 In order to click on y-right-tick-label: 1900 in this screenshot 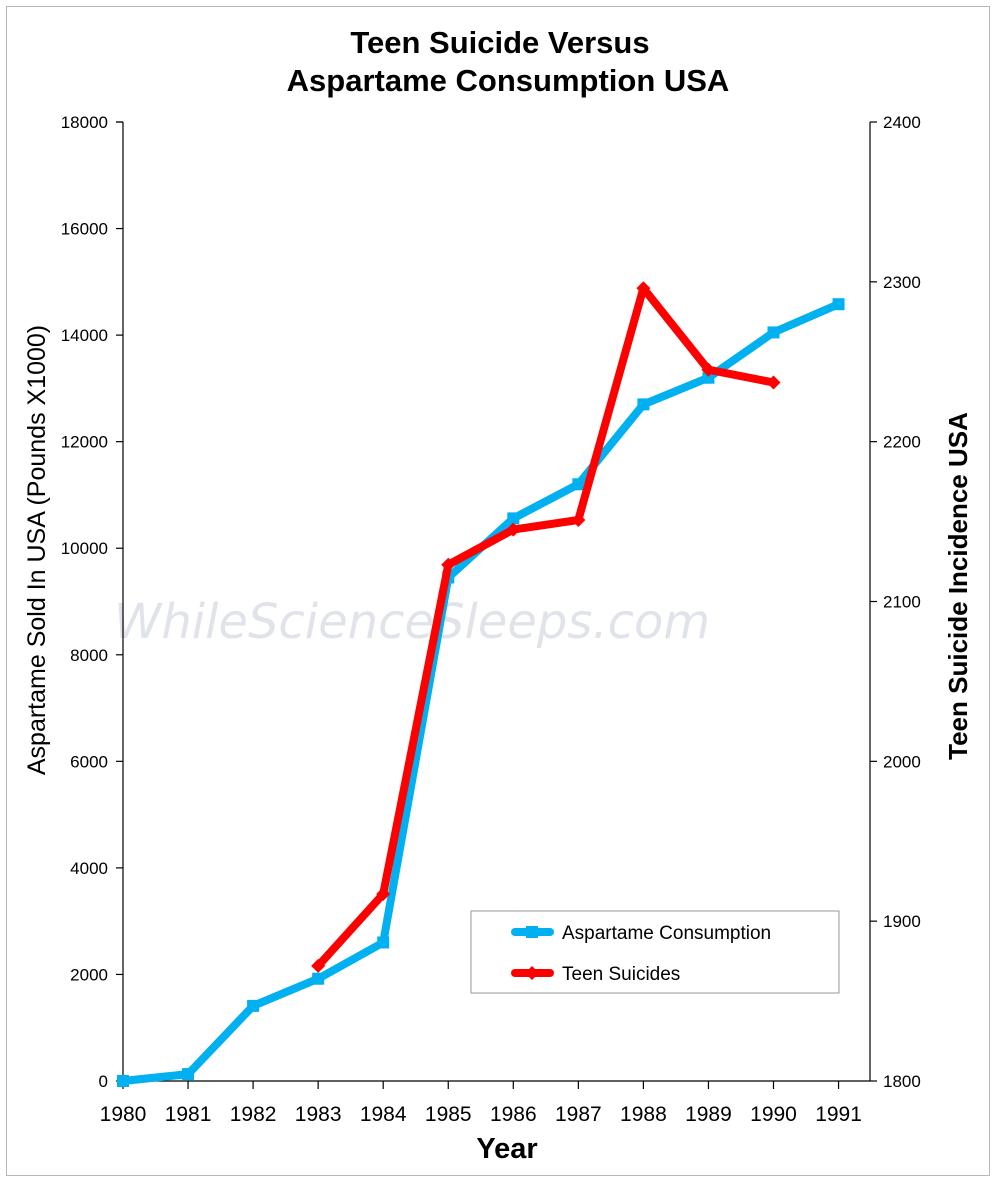, I will do `click(902, 921)`.